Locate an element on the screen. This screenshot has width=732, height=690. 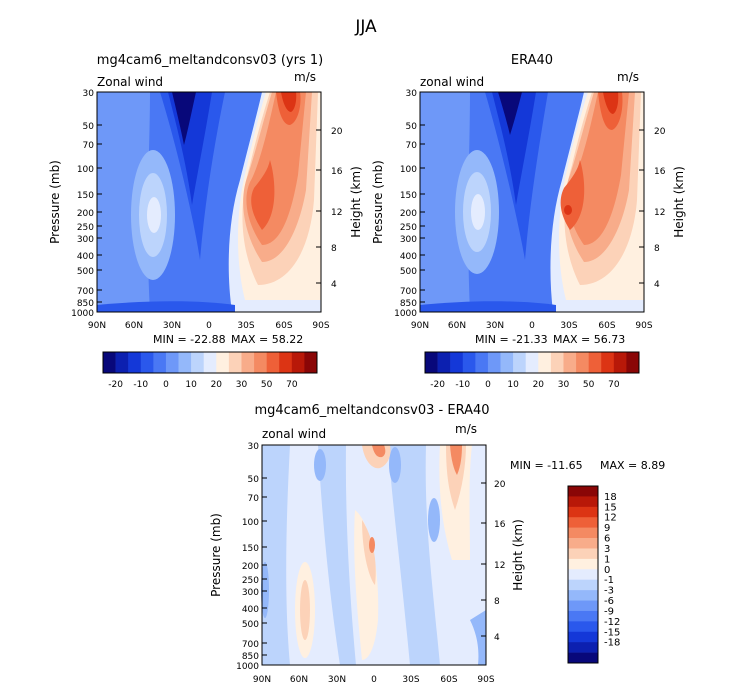
y-right-tick-label: 12 is located at coordinates (336, 213).